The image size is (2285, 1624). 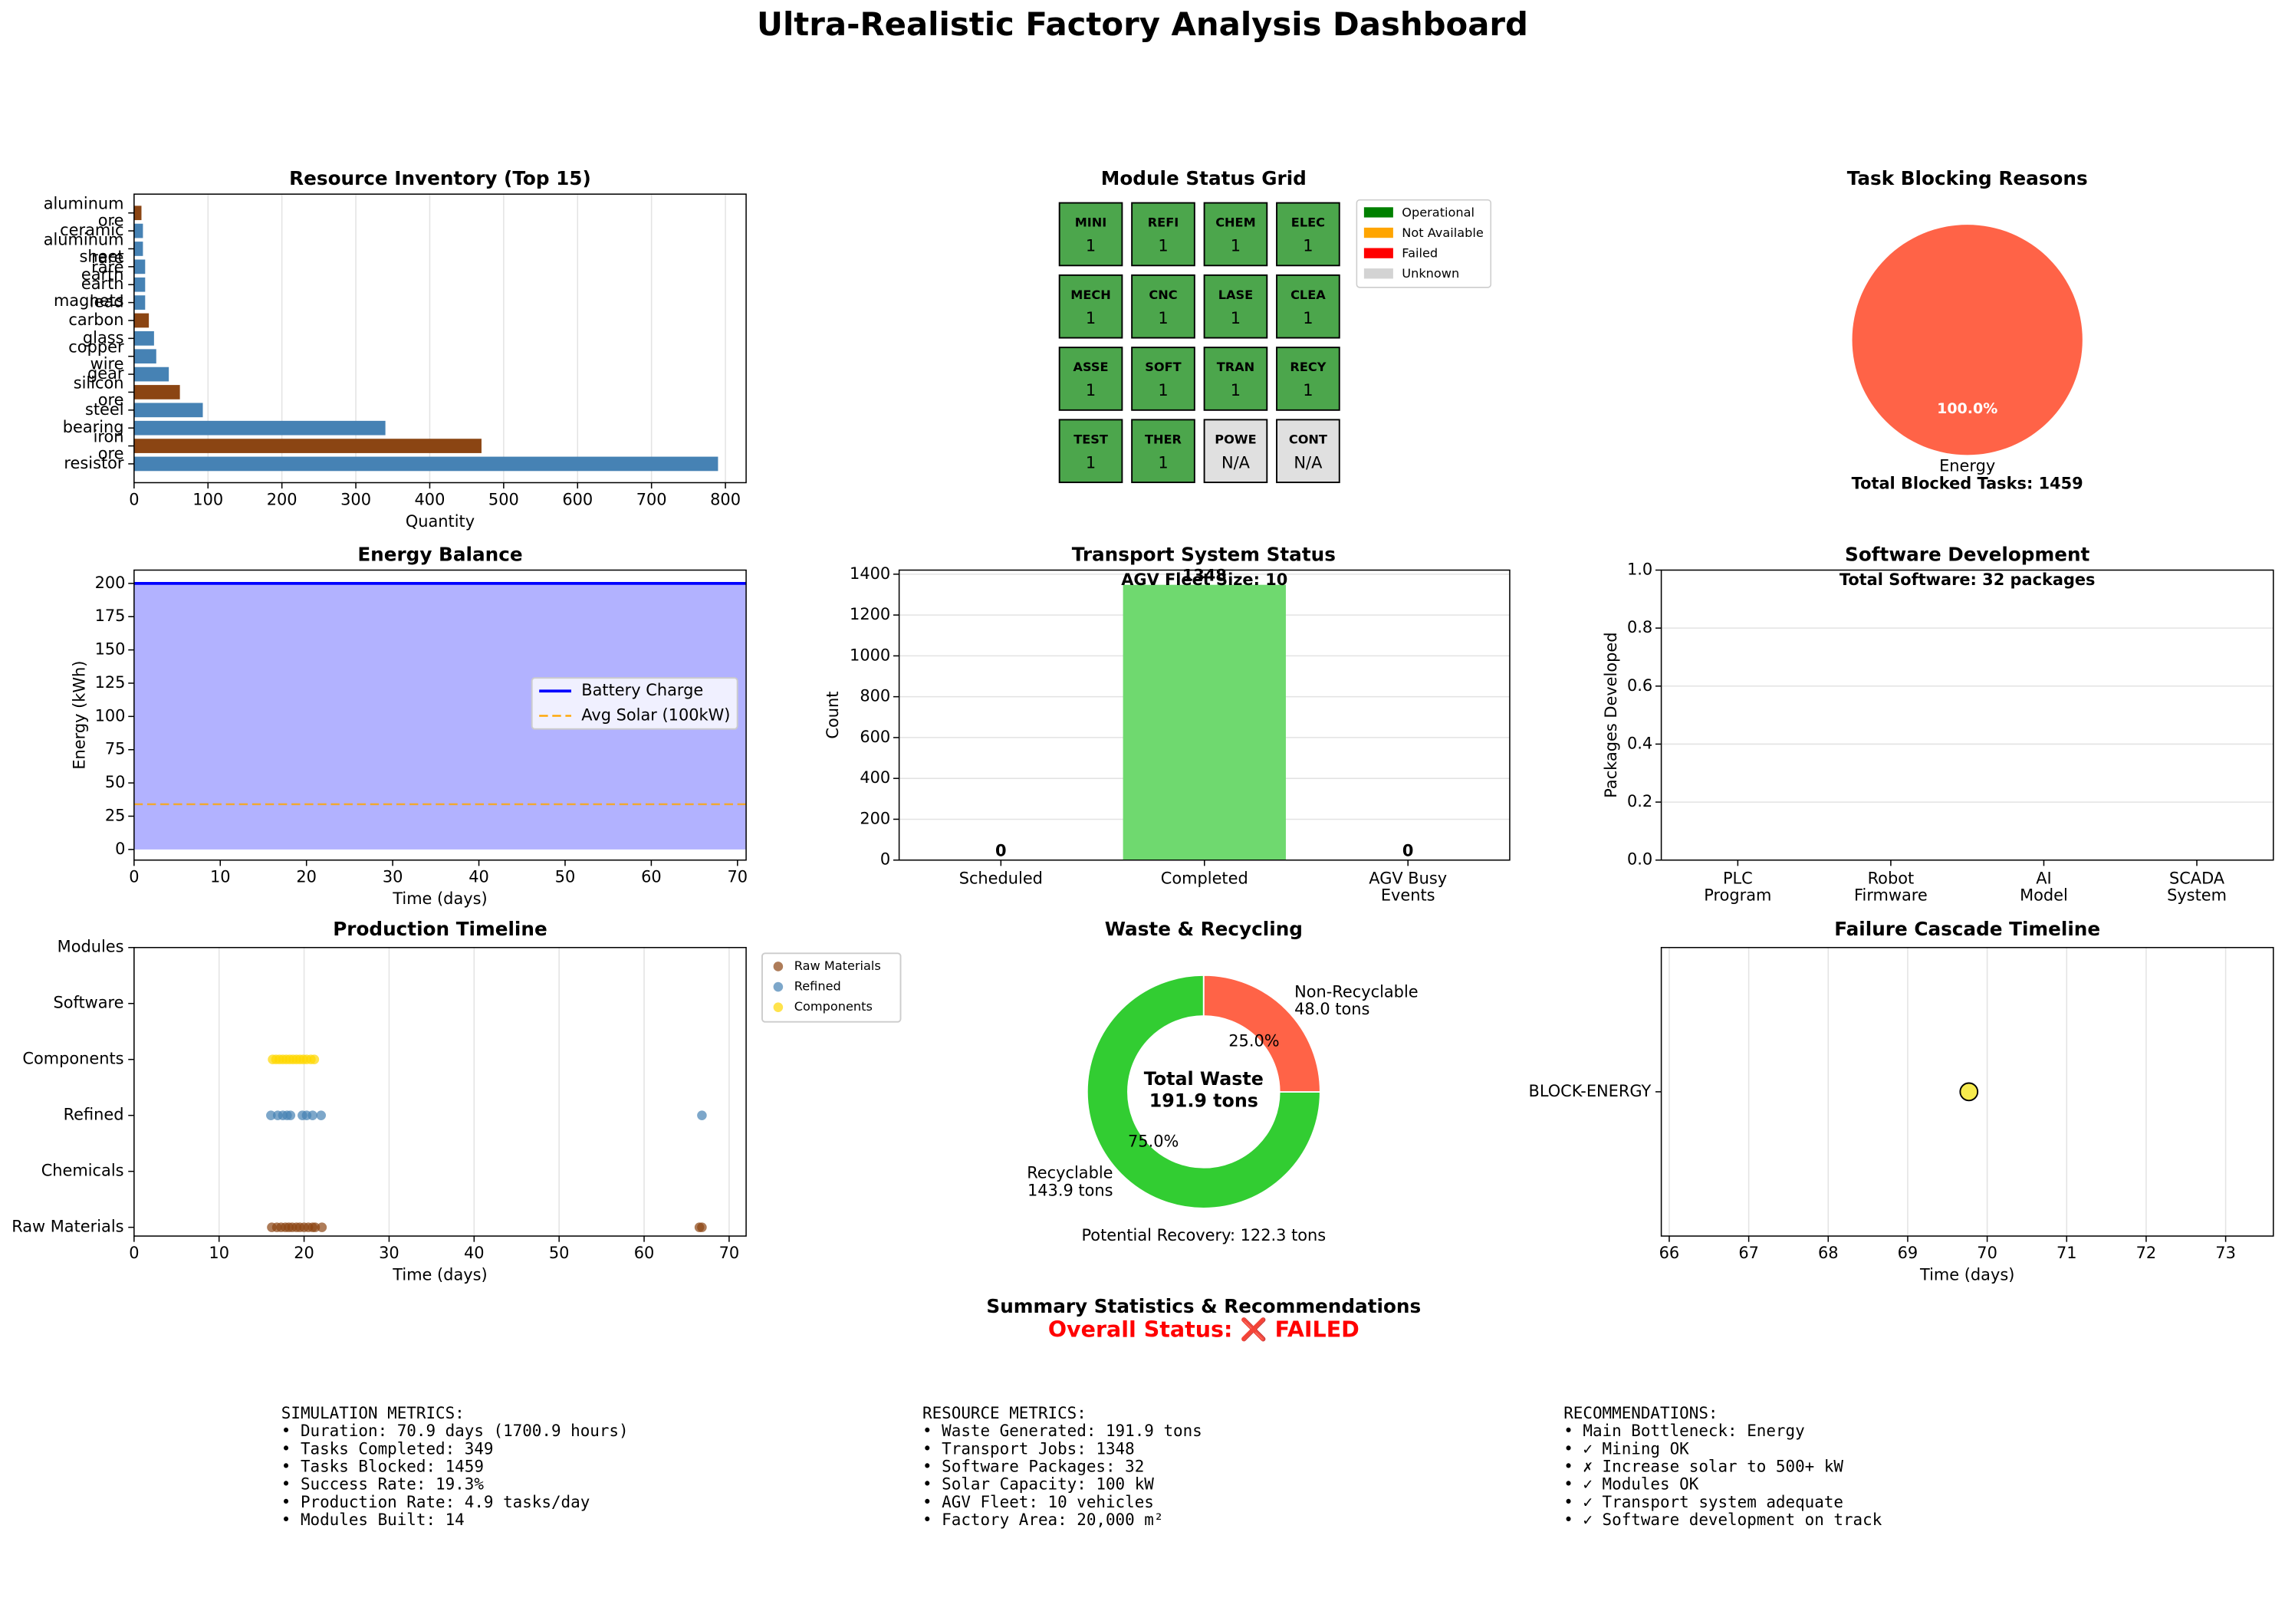 I want to click on slice-percent-label: 25.0%, so click(x=1253, y=1040).